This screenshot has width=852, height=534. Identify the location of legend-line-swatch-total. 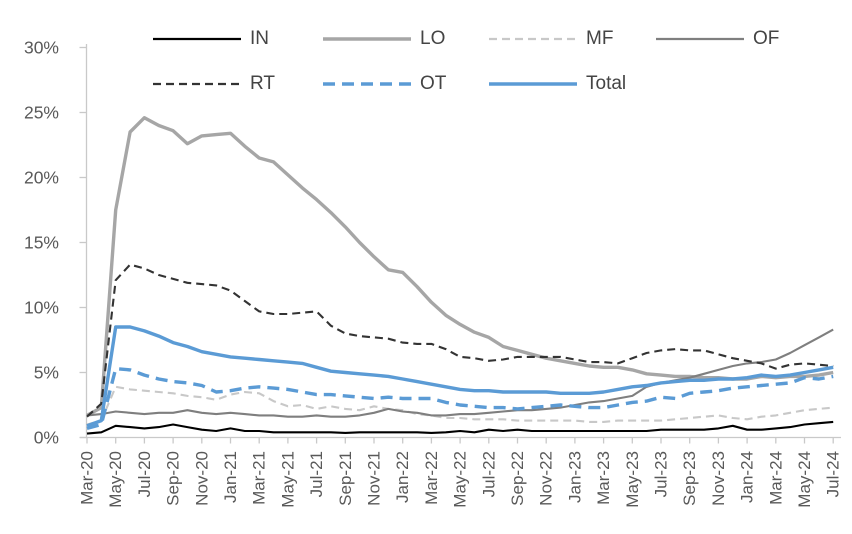
(533, 84).